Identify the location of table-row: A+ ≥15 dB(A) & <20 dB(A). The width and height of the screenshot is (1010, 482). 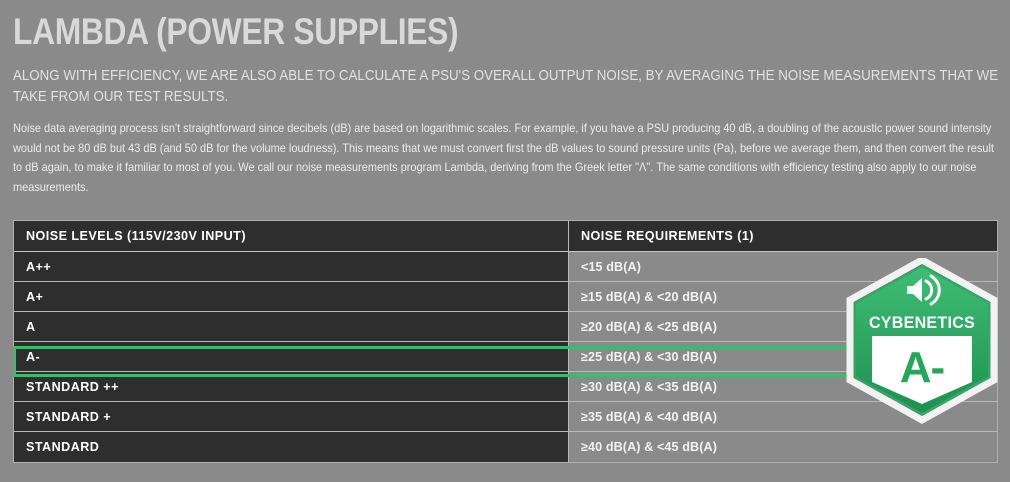
(505, 297).